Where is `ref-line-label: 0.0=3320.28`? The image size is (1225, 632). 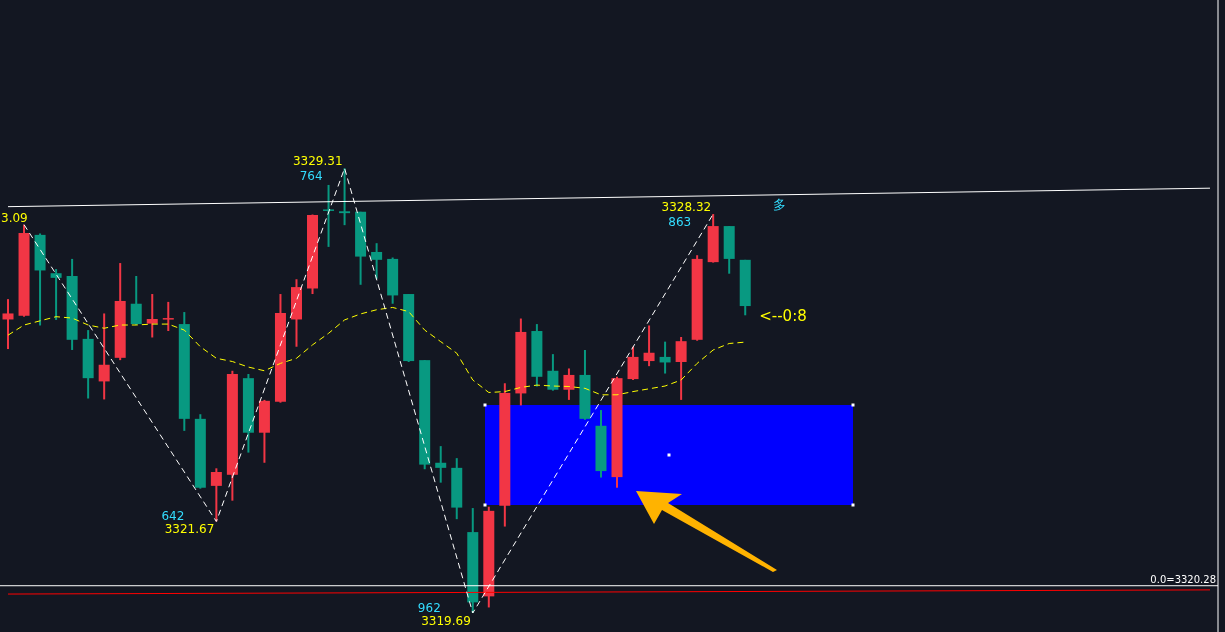 ref-line-label: 0.0=3320.28 is located at coordinates (1183, 579).